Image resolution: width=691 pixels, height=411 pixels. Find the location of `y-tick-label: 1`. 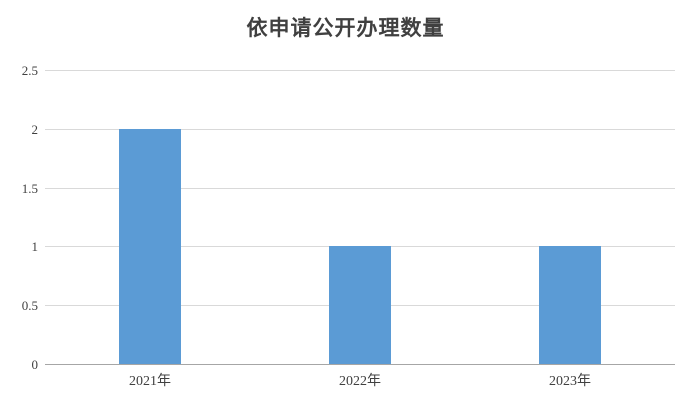

y-tick-label: 1 is located at coordinates (35, 247).